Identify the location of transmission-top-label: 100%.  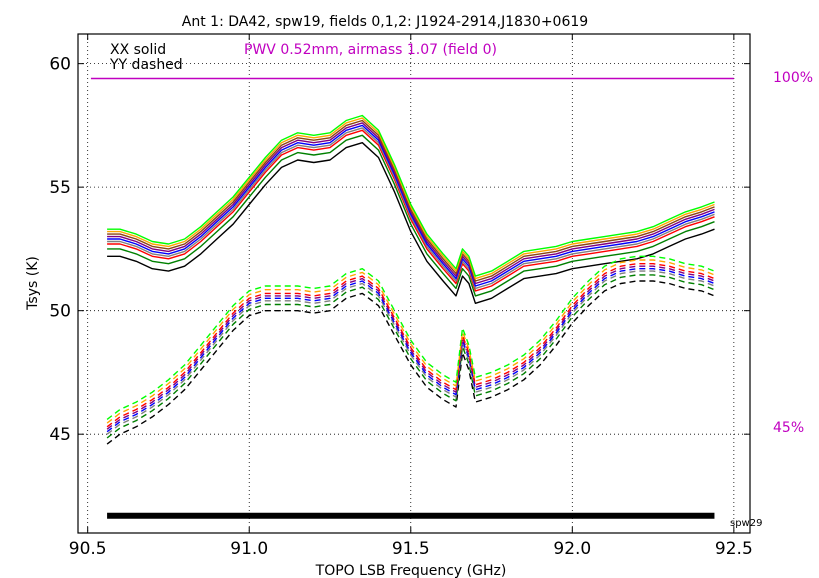
(793, 78).